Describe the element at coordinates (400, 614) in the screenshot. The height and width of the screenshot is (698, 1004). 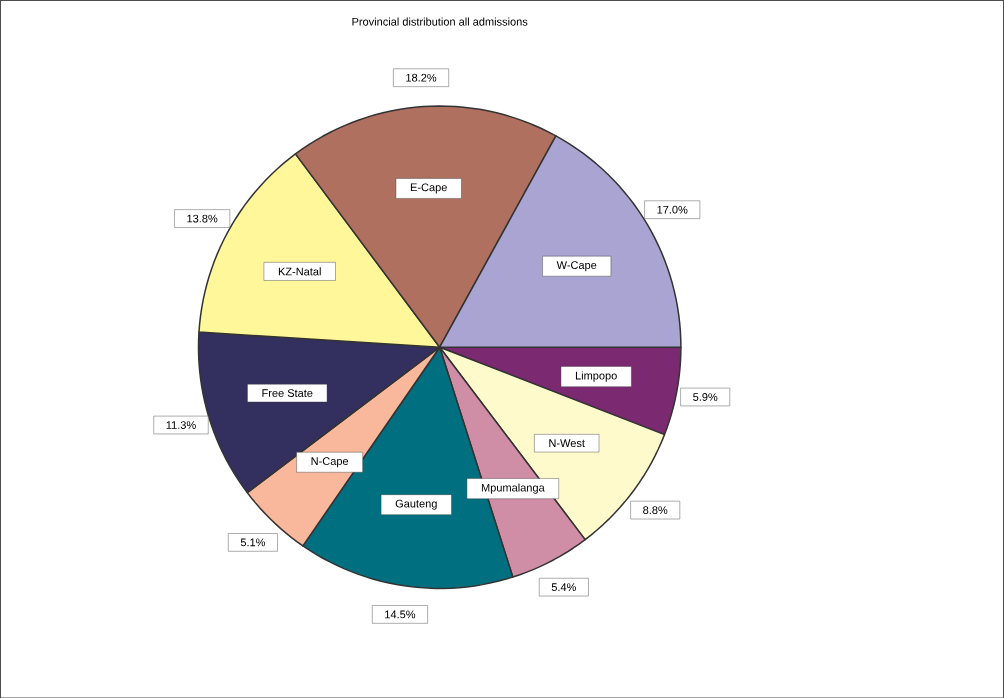
I see `data-label: 14.5%` at that location.